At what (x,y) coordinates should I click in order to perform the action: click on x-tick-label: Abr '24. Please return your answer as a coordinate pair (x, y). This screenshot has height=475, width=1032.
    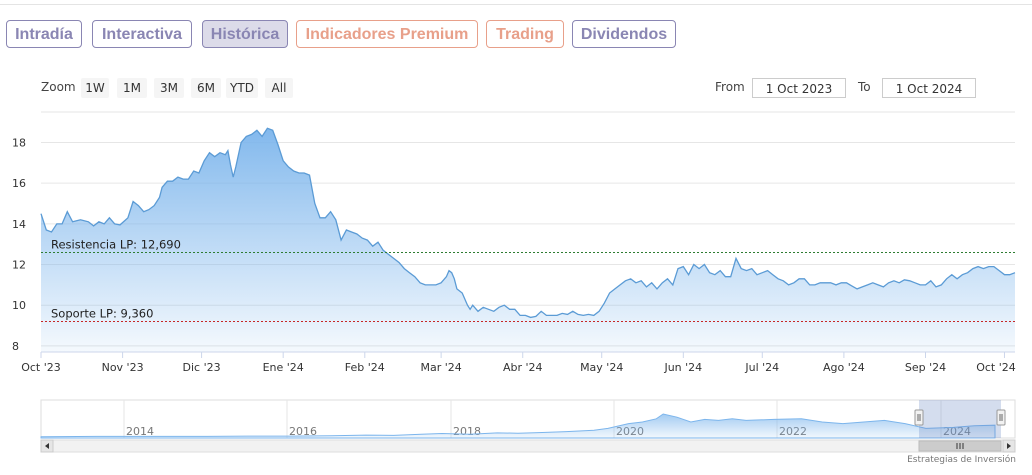
    Looking at the image, I should click on (523, 367).